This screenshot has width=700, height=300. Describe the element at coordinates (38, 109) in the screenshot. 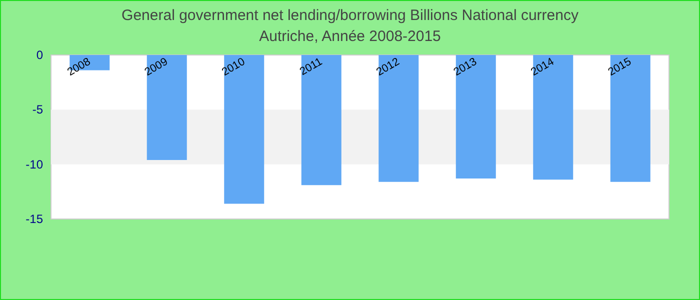

I see `y-tick-label: -5` at that location.